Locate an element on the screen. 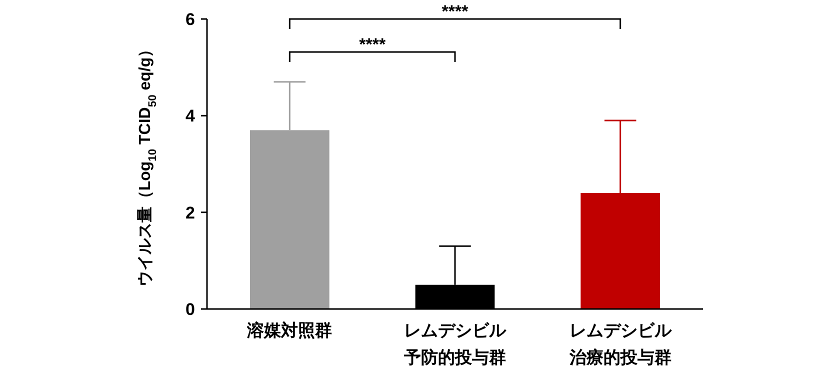 Image resolution: width=840 pixels, height=374 pixels. y-tick-label: 2 is located at coordinates (190, 212).